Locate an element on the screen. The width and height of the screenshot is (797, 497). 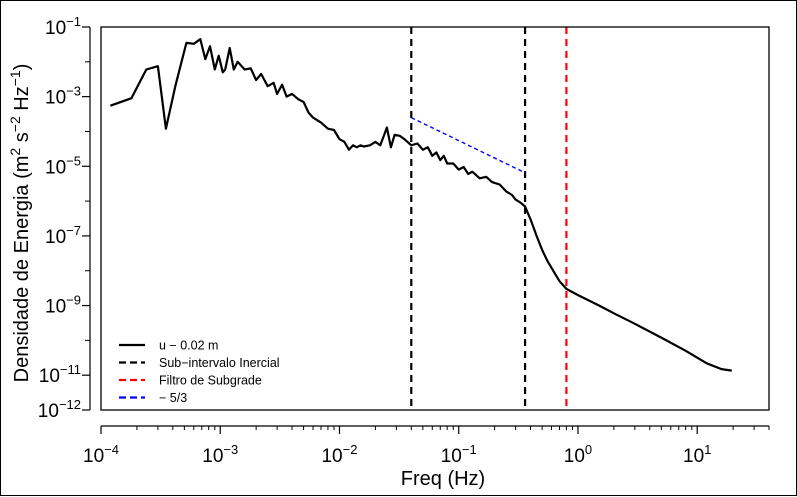
legend-label: − 5/3 is located at coordinates (173, 398).